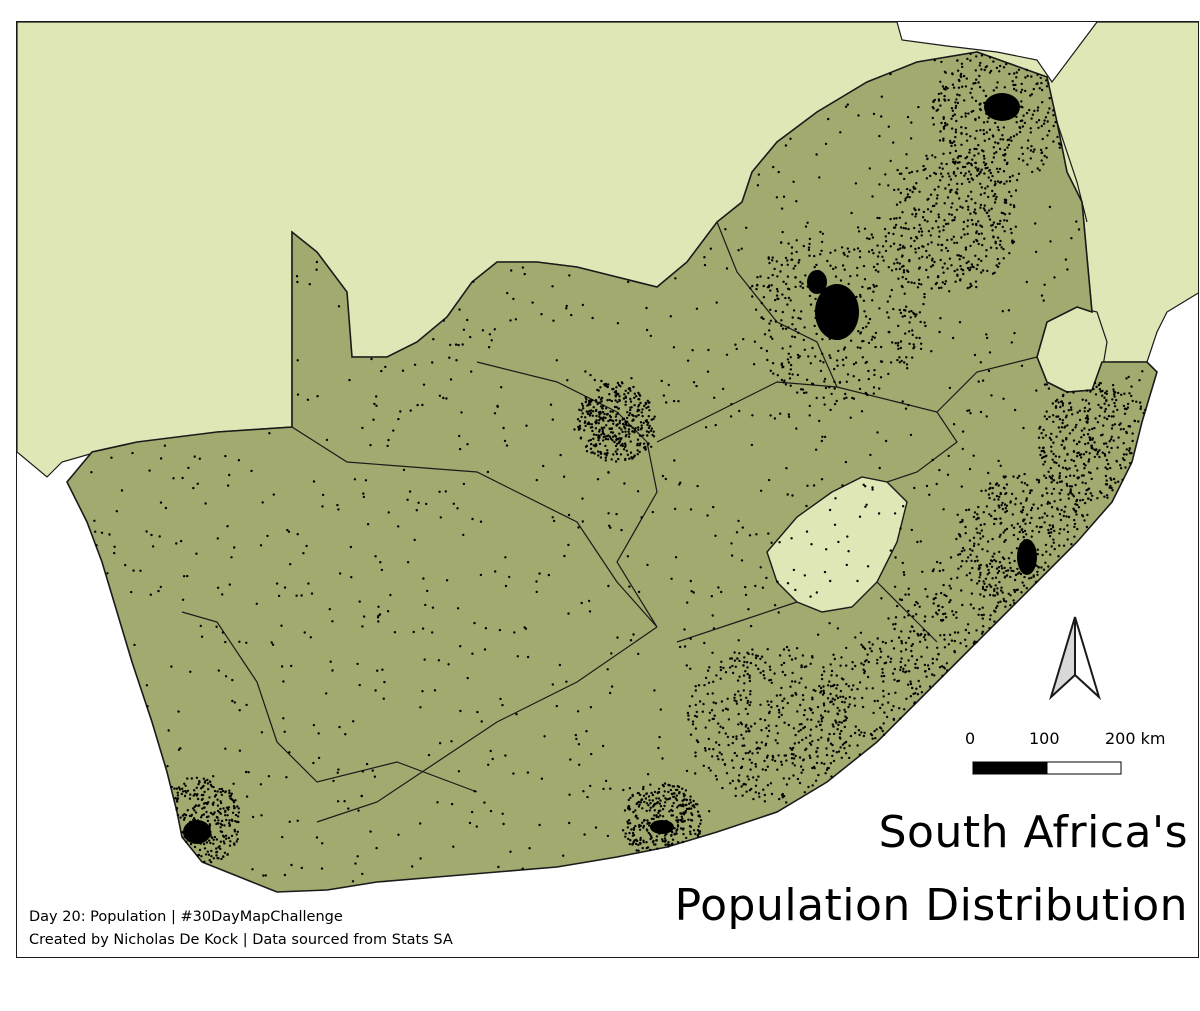 This screenshot has width=1200, height=1011. What do you see at coordinates (186, 917) in the screenshot?
I see `credit-line-1: Day 20: Population | #30DayMapChallenge` at bounding box center [186, 917].